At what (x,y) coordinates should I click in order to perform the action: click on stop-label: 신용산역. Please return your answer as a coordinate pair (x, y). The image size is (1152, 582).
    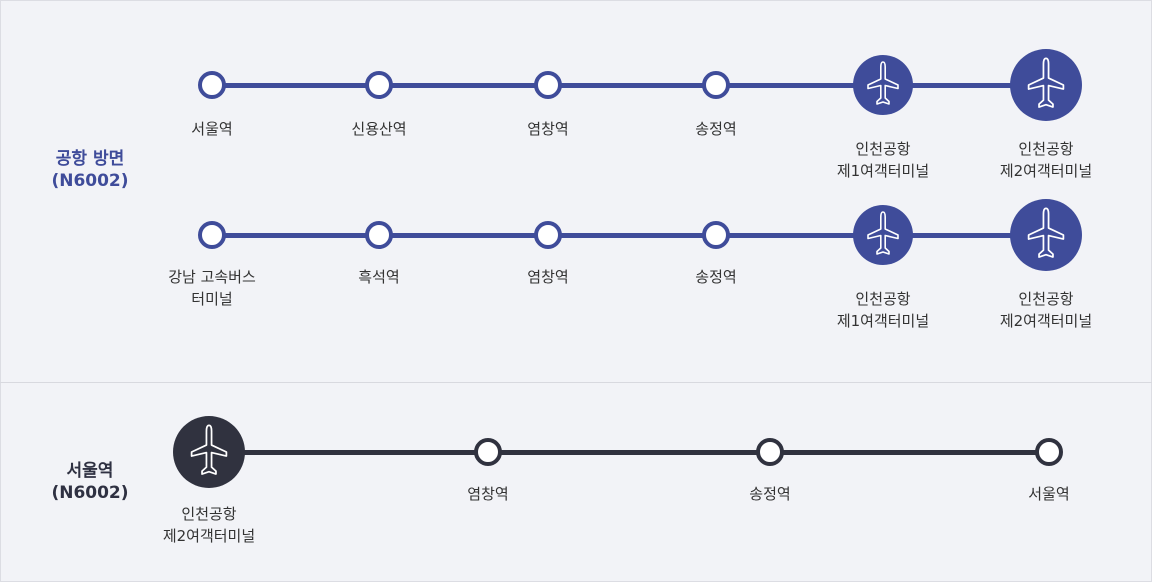
    Looking at the image, I should click on (379, 129).